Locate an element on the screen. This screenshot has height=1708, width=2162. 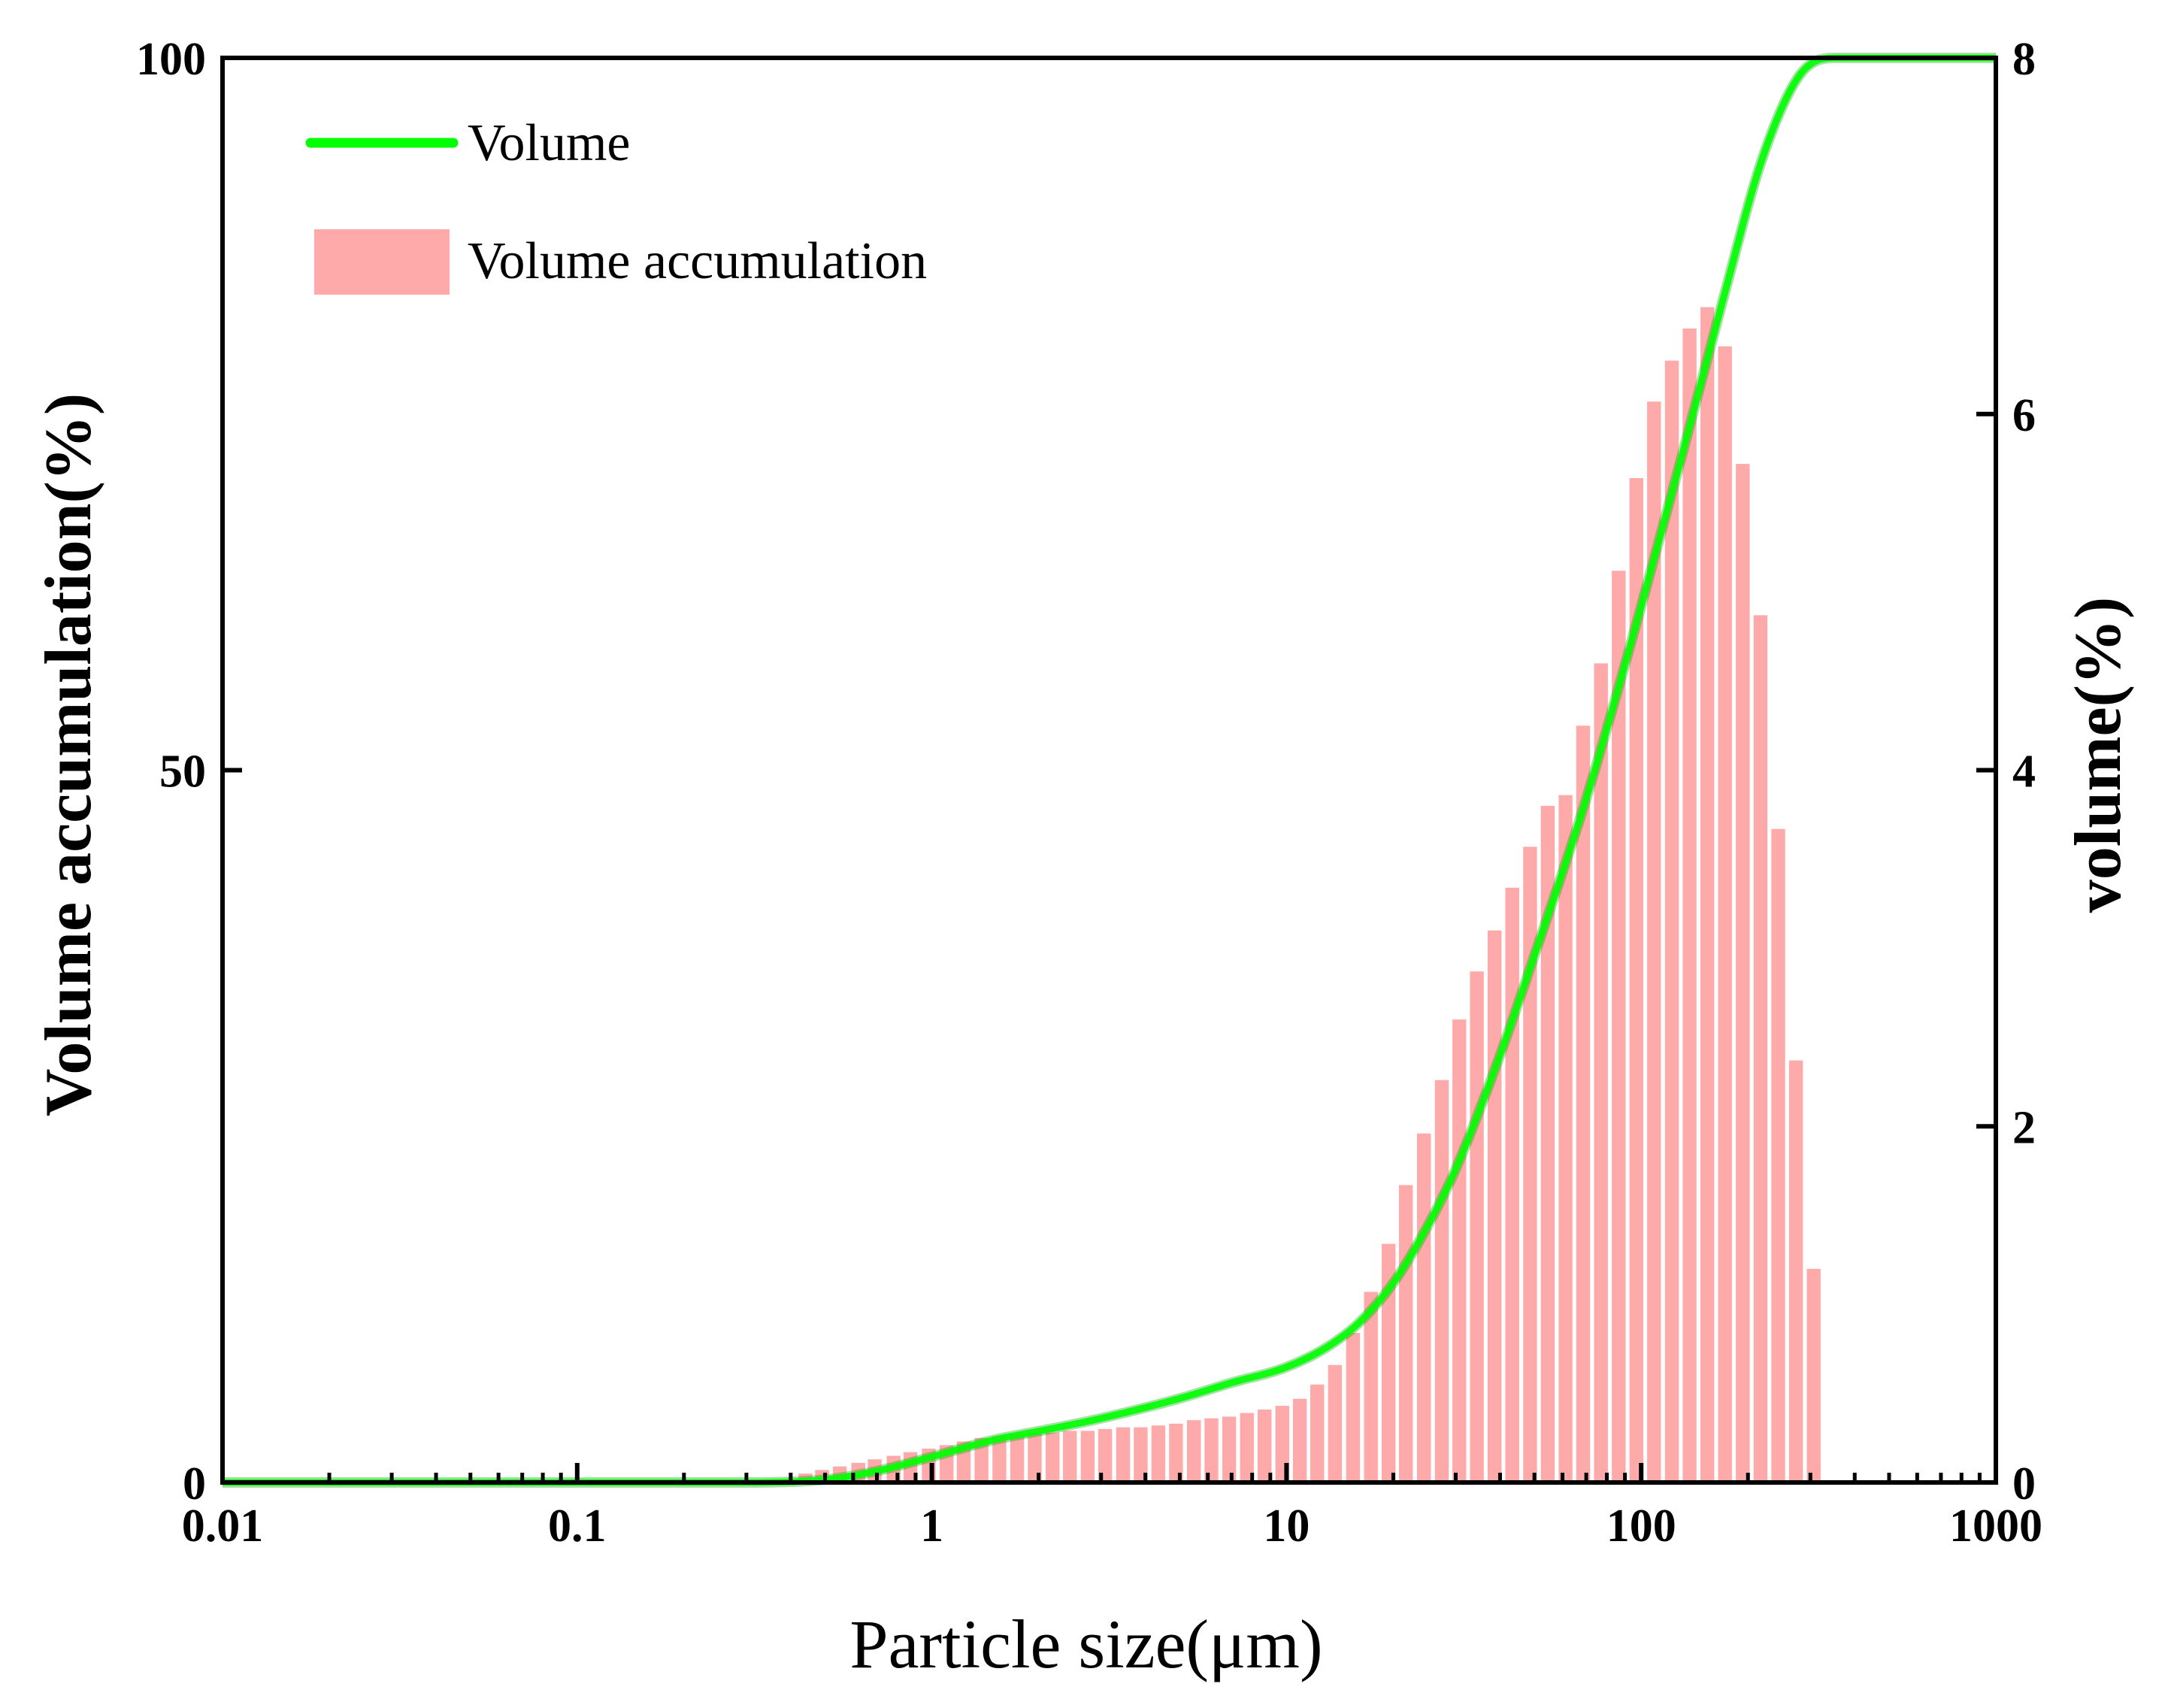
y-axis-right-label: volume(%) is located at coordinates (2098, 755).